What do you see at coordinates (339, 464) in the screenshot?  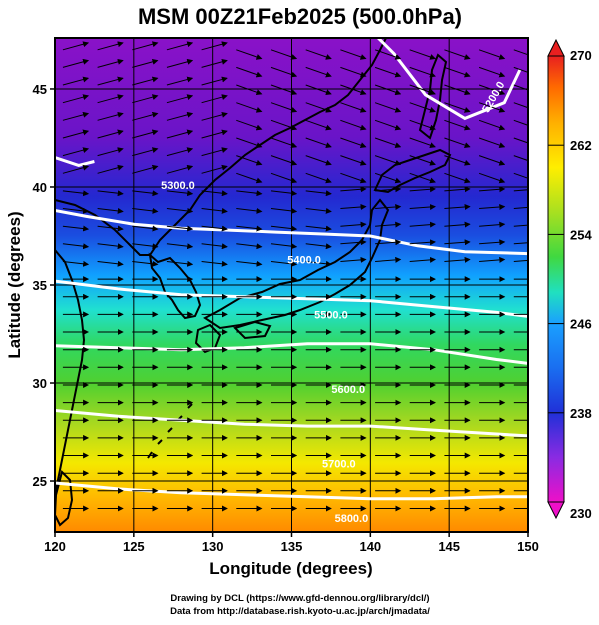 I see `contour-label: 5700.0` at bounding box center [339, 464].